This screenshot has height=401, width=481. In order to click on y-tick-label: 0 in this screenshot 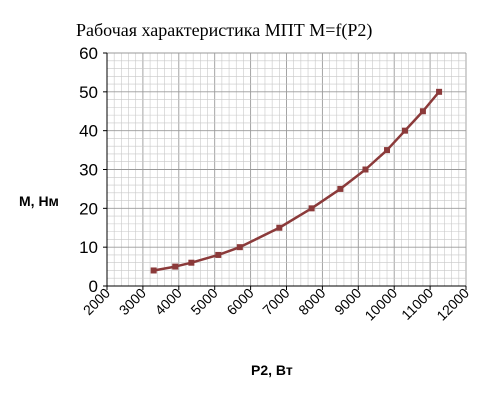, I will do `click(93, 286)`.